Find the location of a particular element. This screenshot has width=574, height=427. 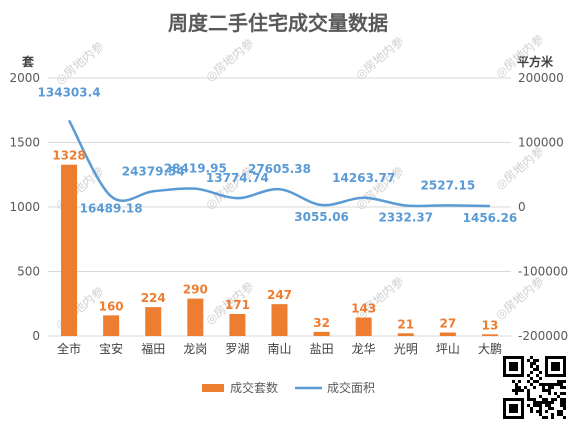

y-left-tick-label: 2000 is located at coordinates (24, 78).